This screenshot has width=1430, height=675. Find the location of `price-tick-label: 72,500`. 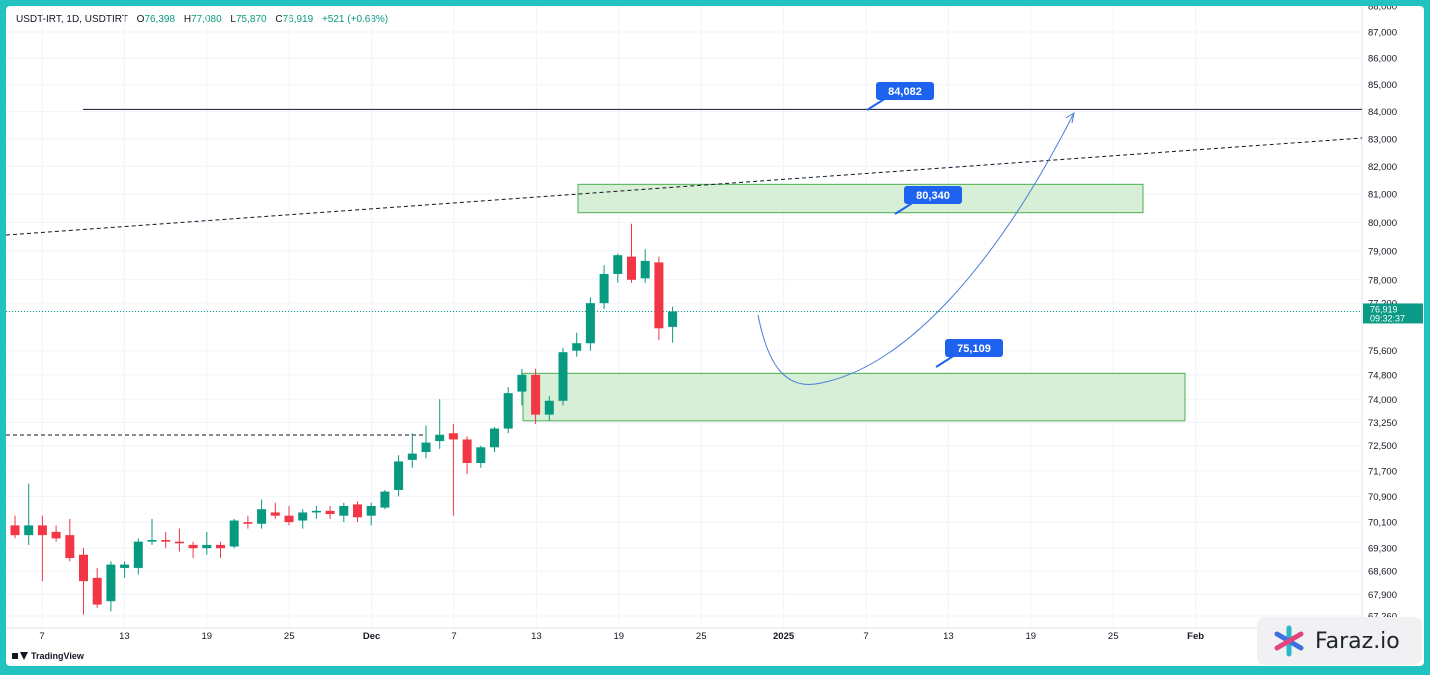

price-tick-label: 72,500 is located at coordinates (1382, 446).